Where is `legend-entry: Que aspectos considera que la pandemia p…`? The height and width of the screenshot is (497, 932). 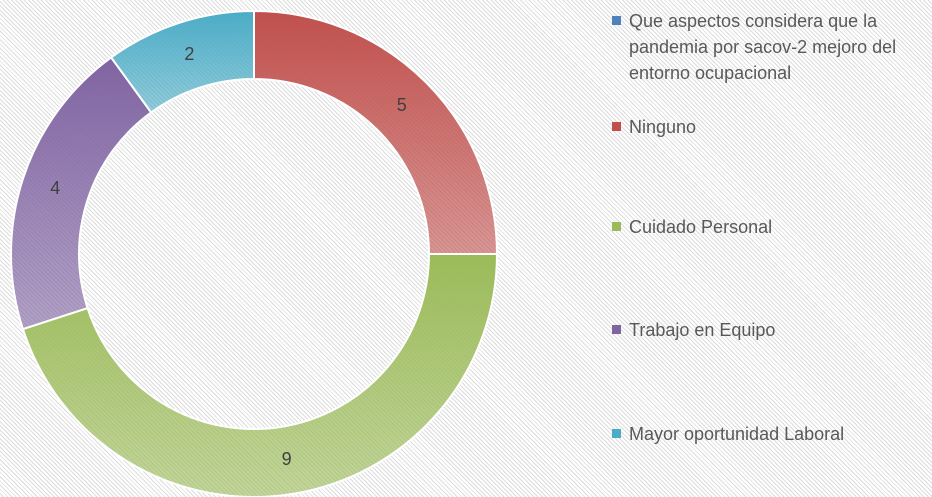
legend-entry: Que aspectos considera que la pandemia p… is located at coordinates (771, 47).